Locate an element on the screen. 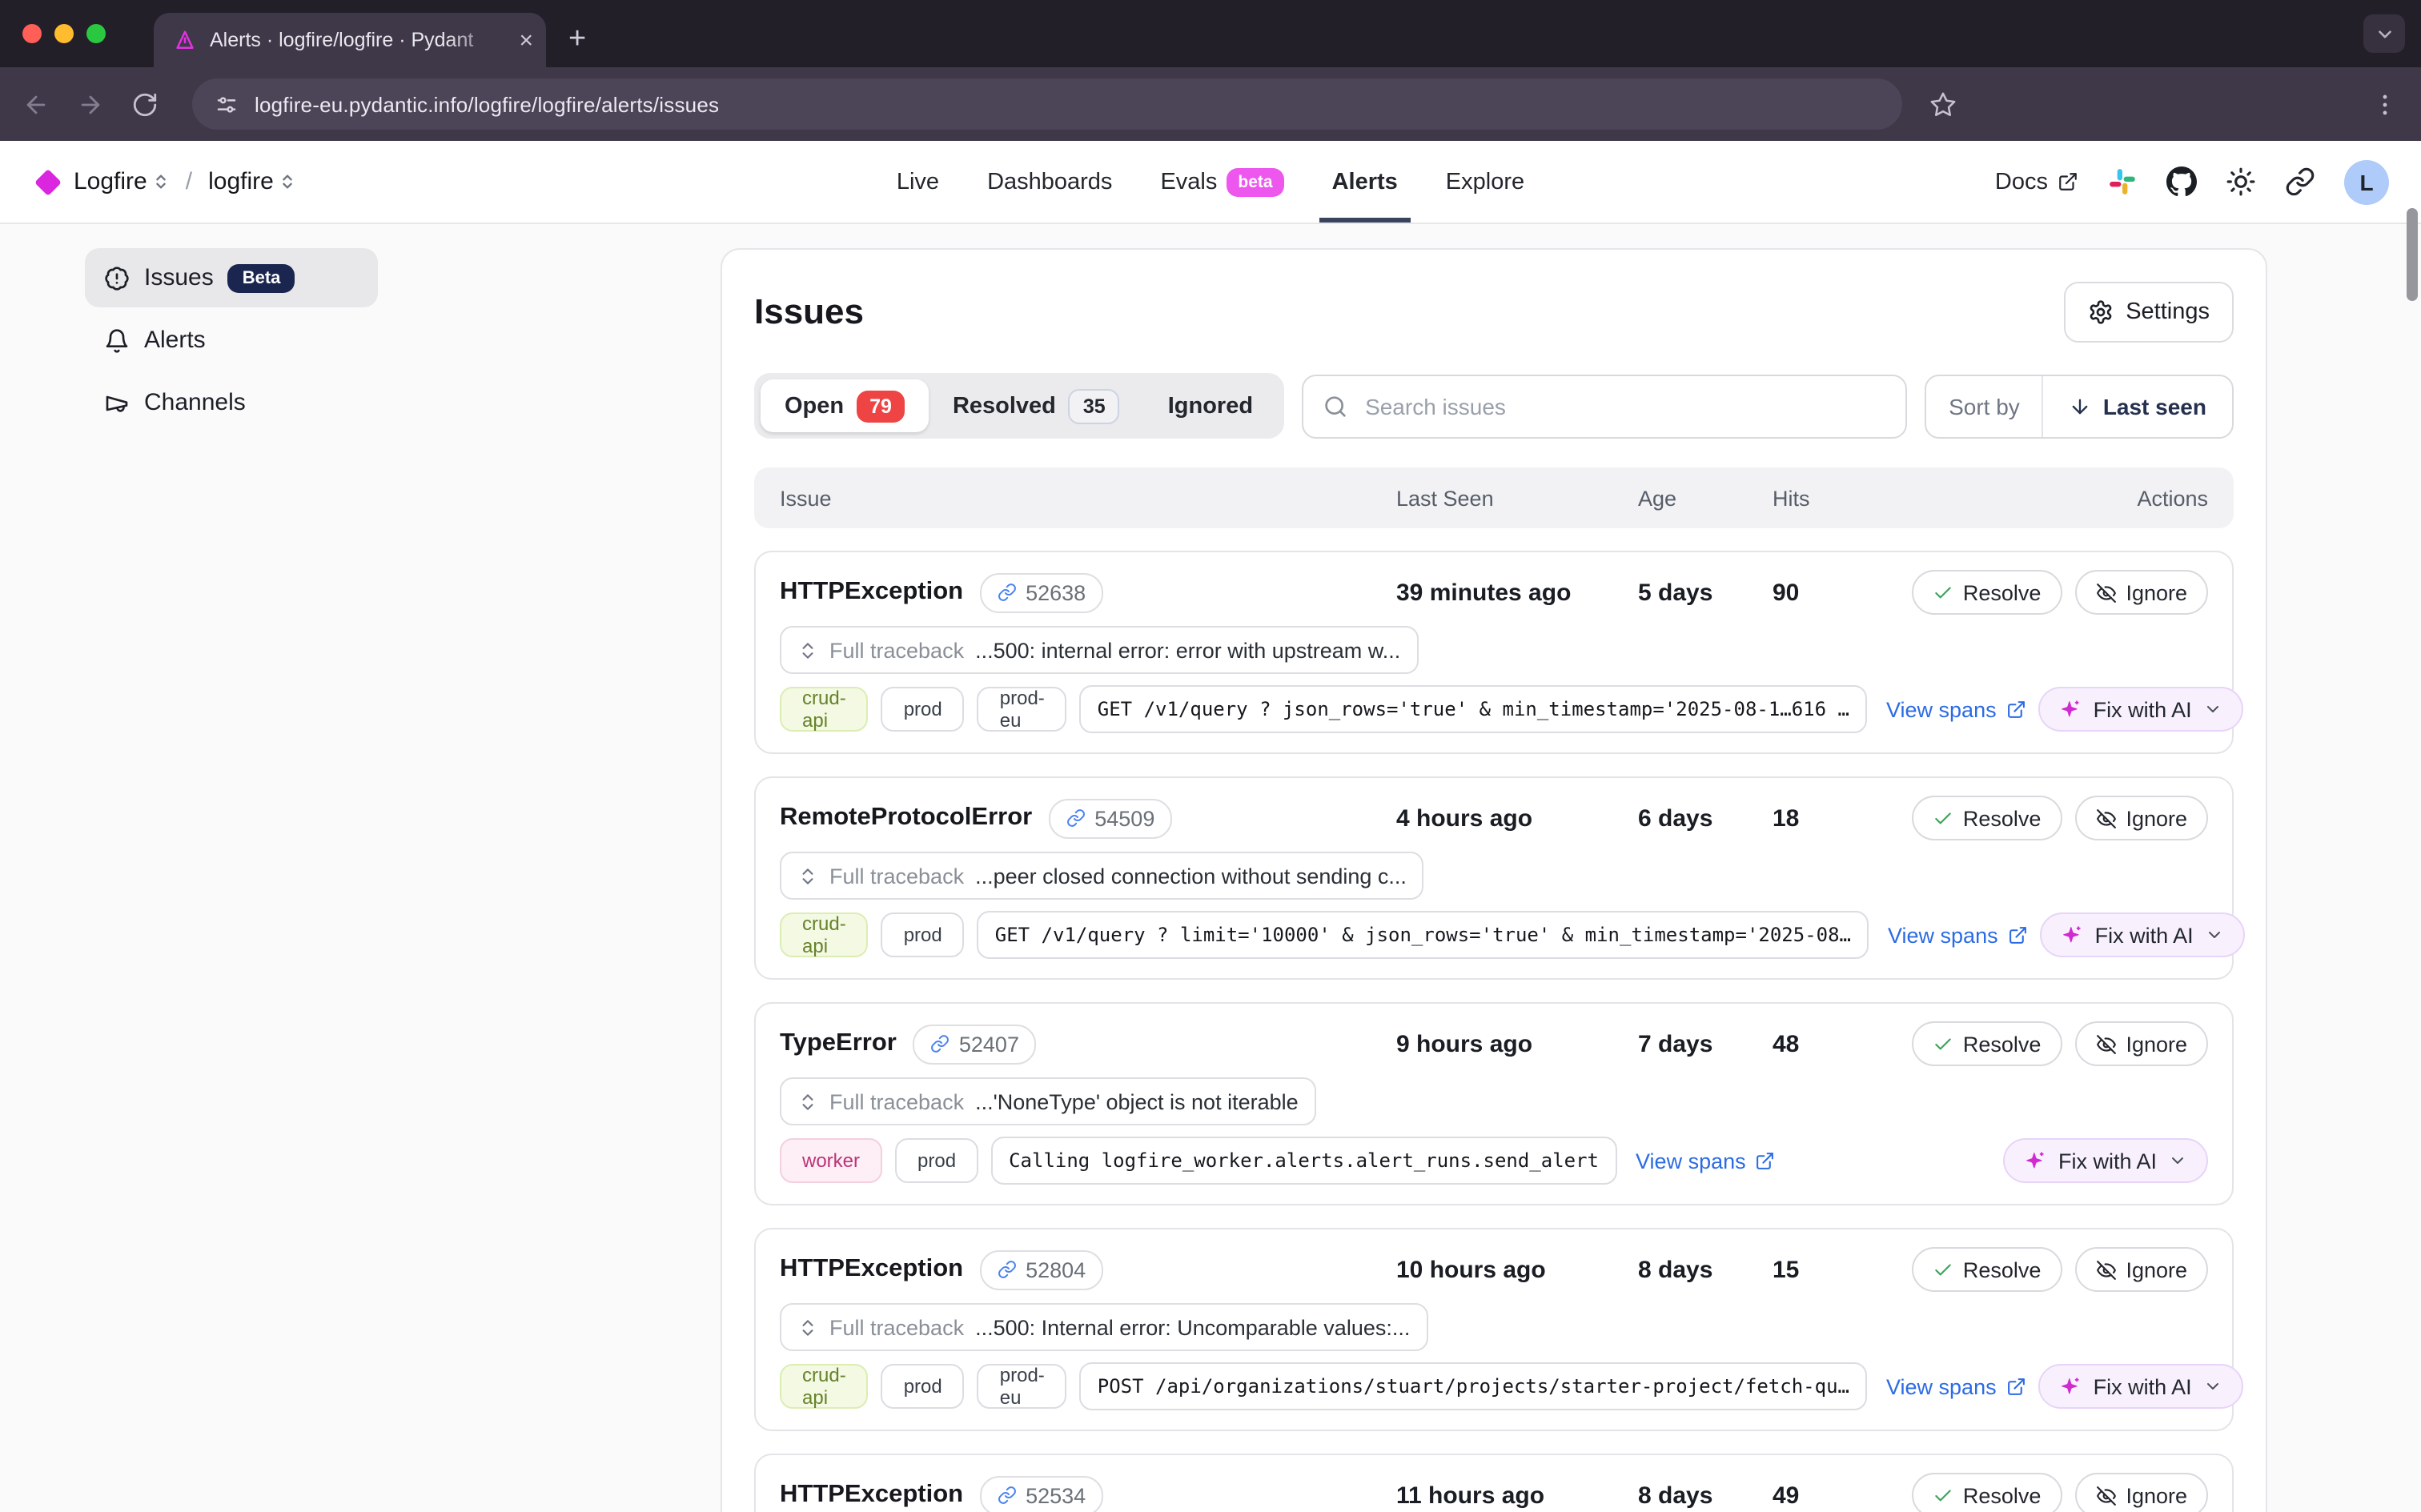 The height and width of the screenshot is (1512, 2421). eye-off-icon is located at coordinates (2105, 1270).